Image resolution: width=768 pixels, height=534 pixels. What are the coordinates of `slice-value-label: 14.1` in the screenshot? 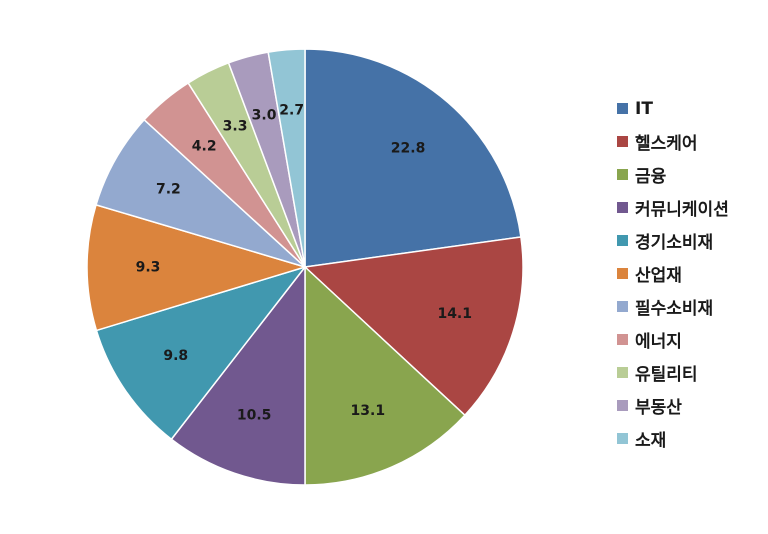 It's located at (454, 314).